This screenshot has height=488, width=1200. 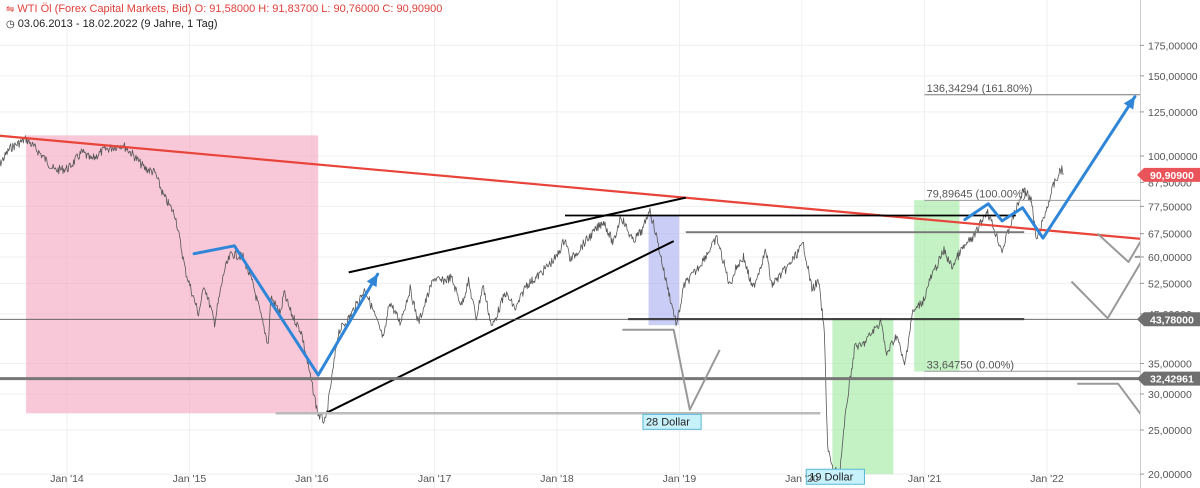 I want to click on y-tick-label: 150,00000, so click(x=1173, y=77).